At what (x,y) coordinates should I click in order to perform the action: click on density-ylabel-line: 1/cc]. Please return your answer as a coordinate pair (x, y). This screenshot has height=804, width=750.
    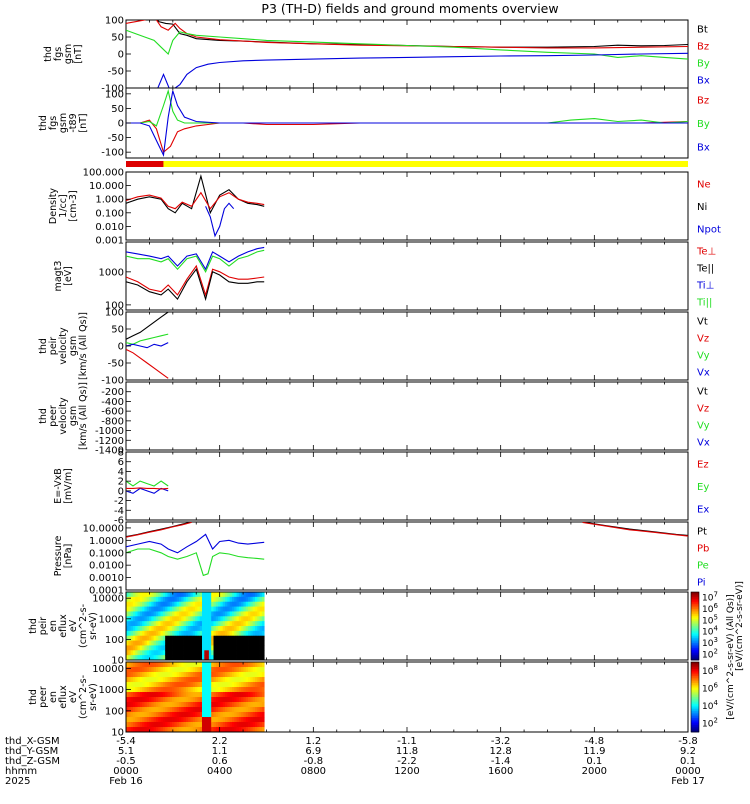
    Looking at the image, I should click on (63, 205).